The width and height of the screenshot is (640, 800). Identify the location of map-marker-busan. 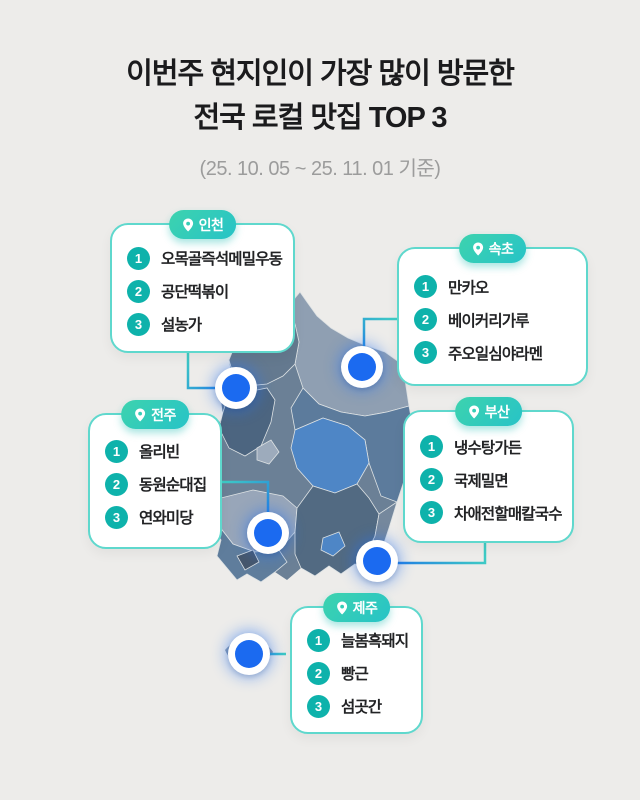
(377, 561).